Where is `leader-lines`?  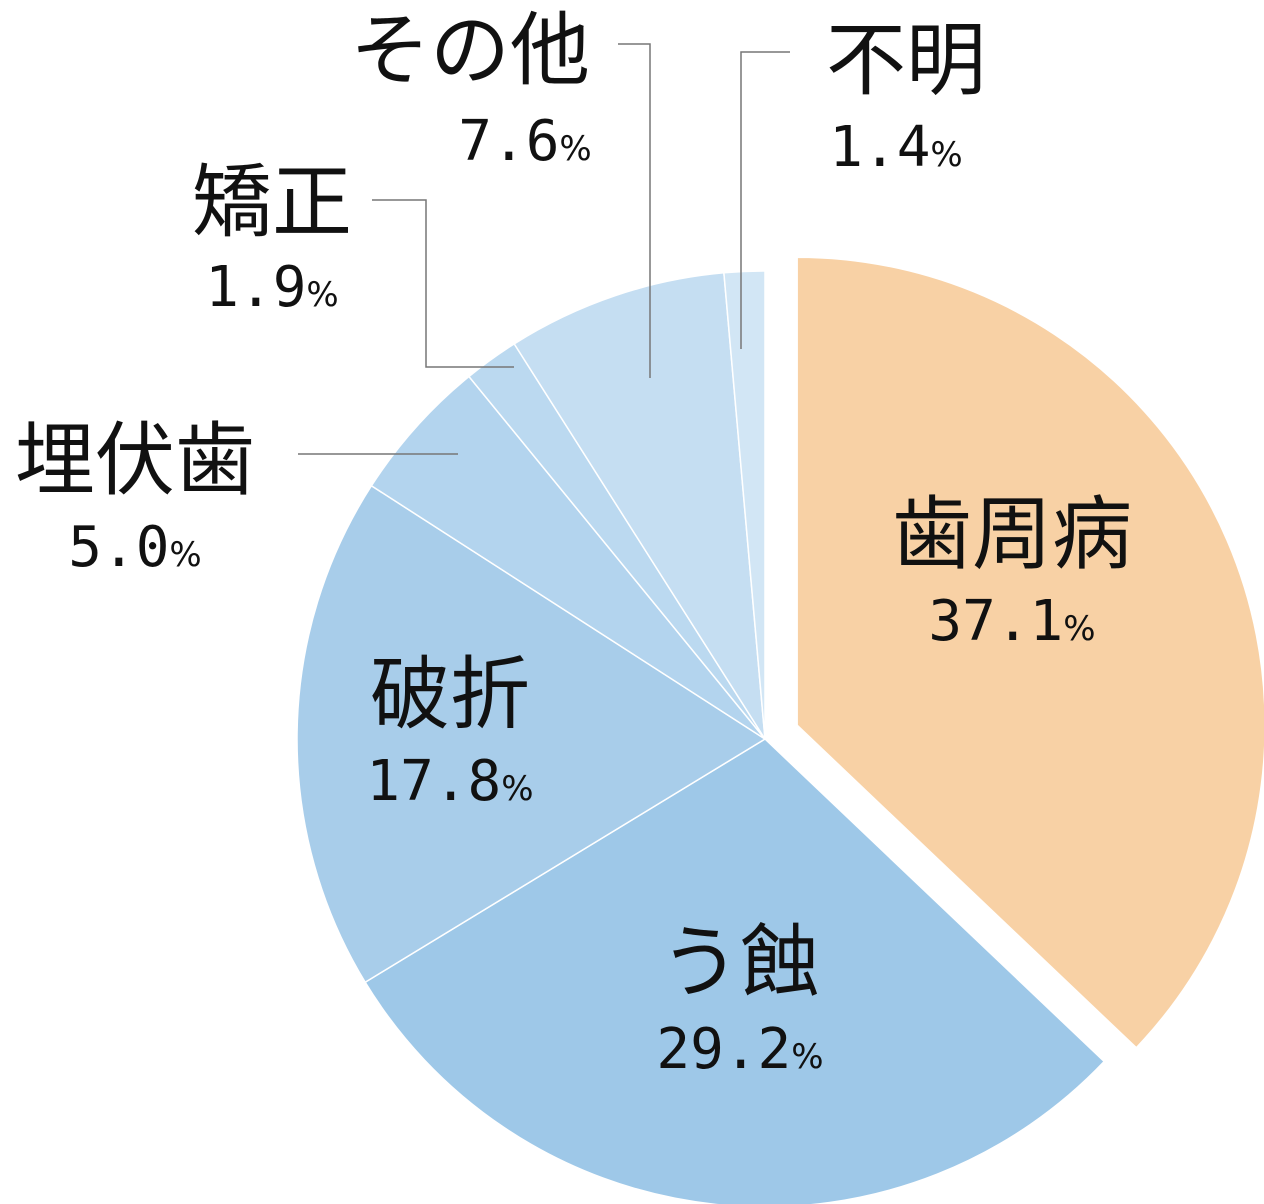 leader-lines is located at coordinates (544, 249).